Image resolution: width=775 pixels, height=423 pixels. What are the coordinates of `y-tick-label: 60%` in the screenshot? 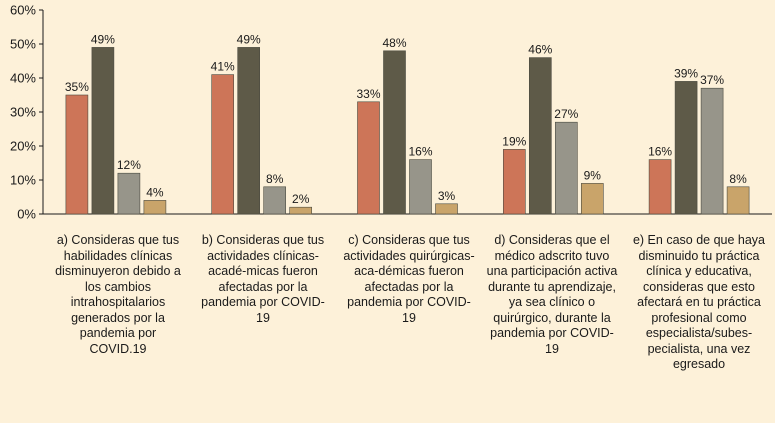 It's located at (23, 10).